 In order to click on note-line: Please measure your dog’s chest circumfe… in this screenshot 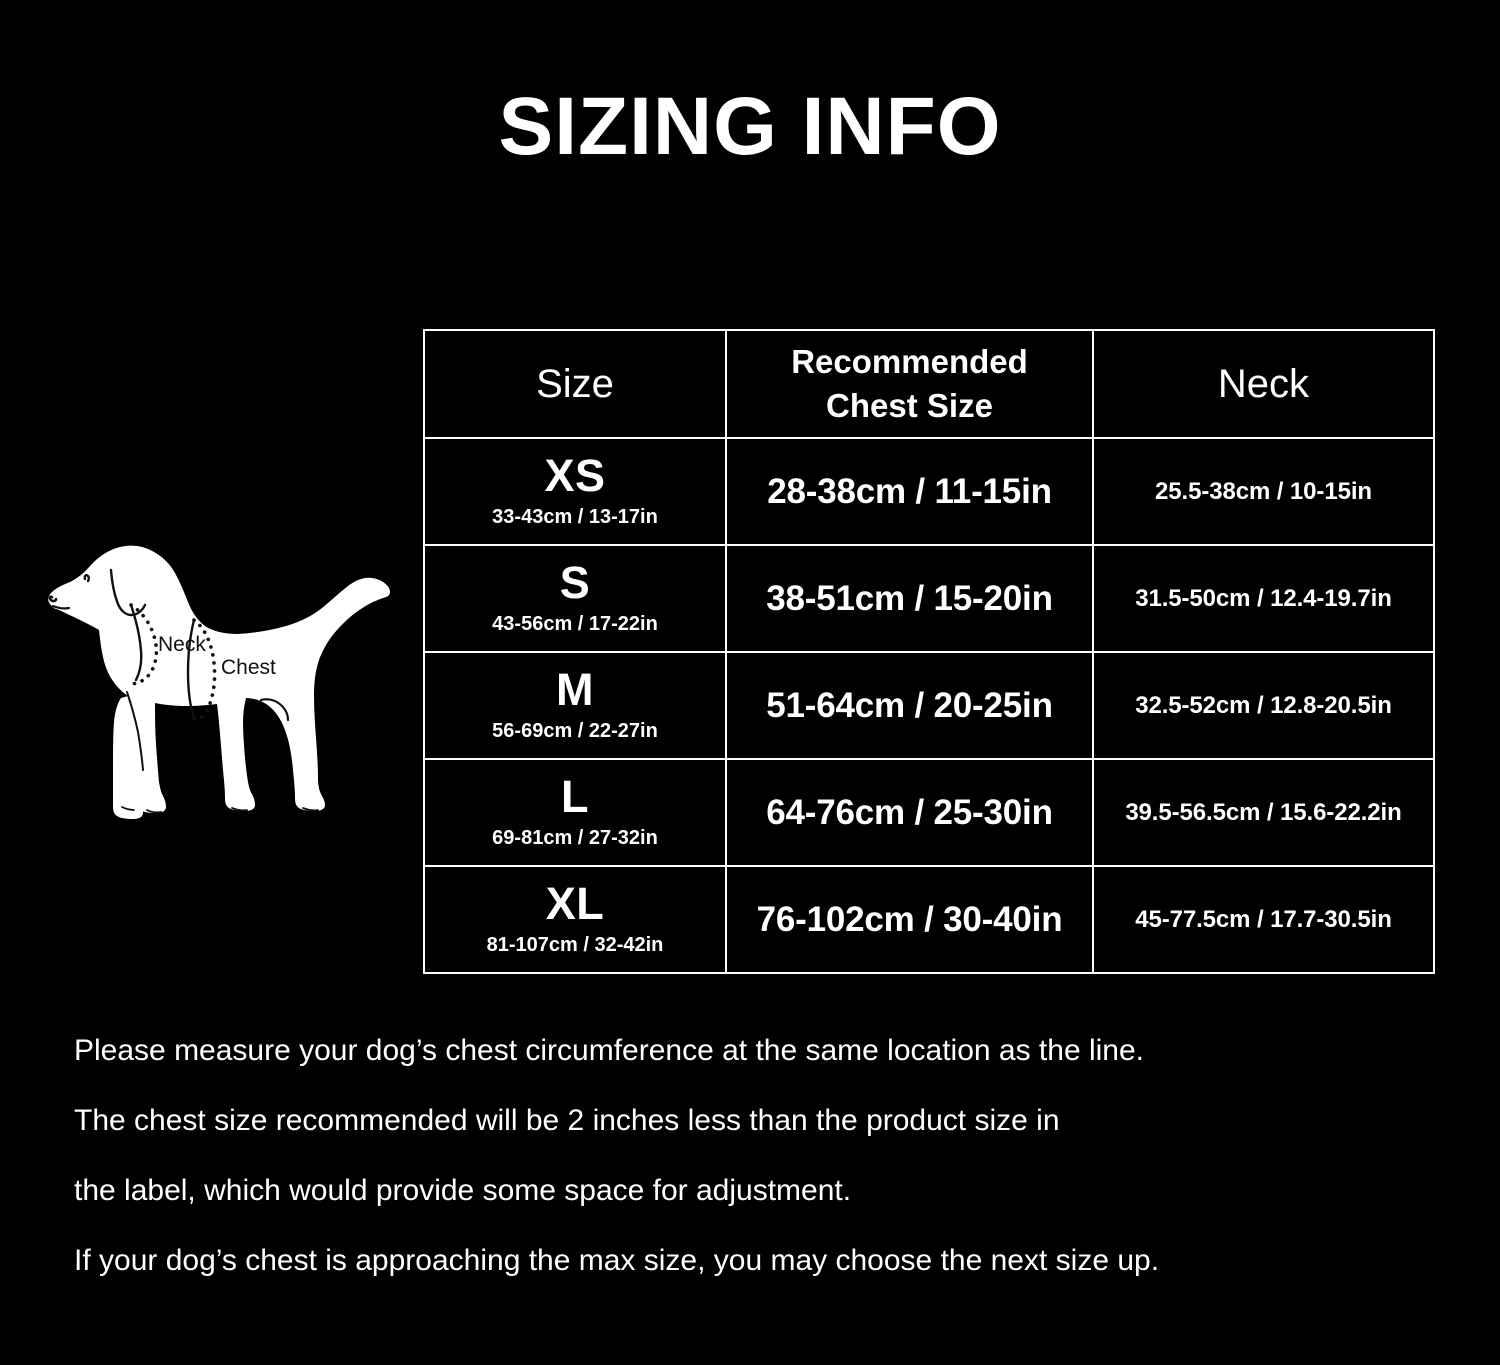, I will do `click(609, 1050)`.